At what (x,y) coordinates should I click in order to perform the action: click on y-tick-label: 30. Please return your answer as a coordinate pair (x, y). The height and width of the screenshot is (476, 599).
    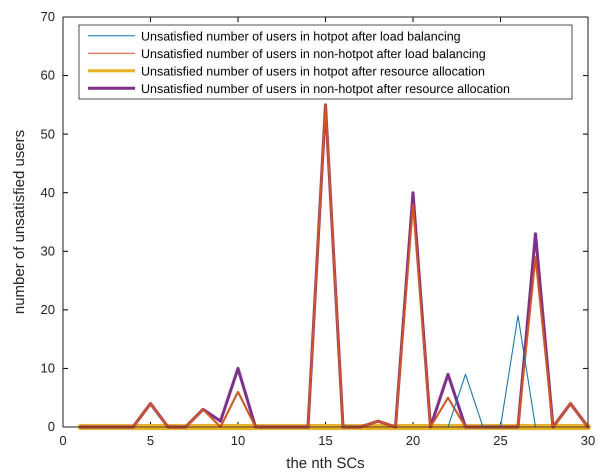
    Looking at the image, I should click on (47, 250).